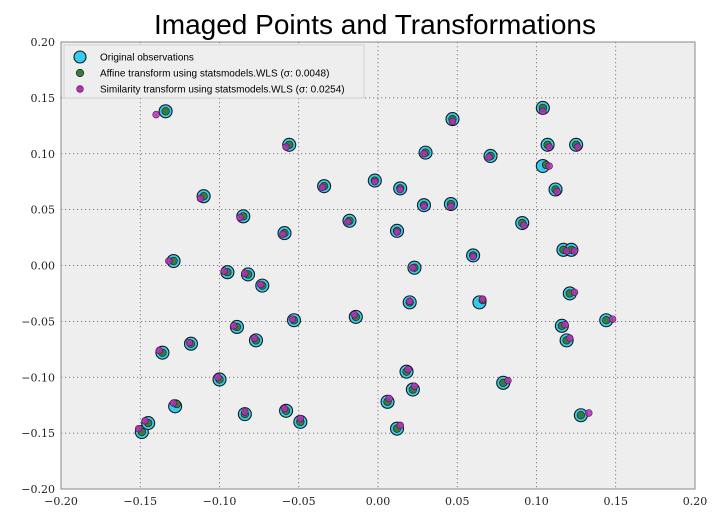 This screenshot has height=525, width=722. What do you see at coordinates (38, 433) in the screenshot?
I see `y-tick-label: −0.15` at bounding box center [38, 433].